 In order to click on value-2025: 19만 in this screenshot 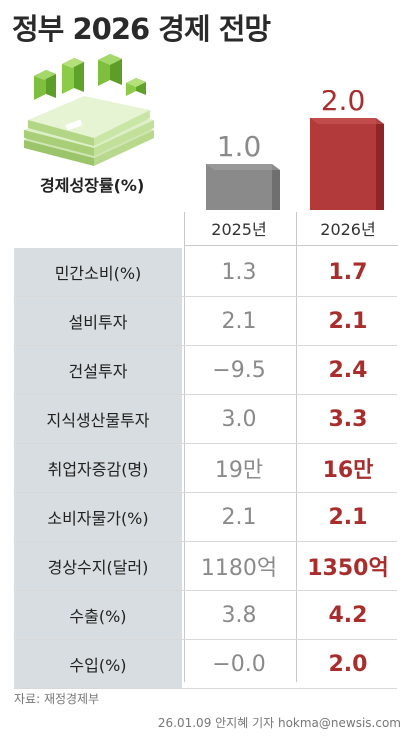, I will do `click(239, 470)`.